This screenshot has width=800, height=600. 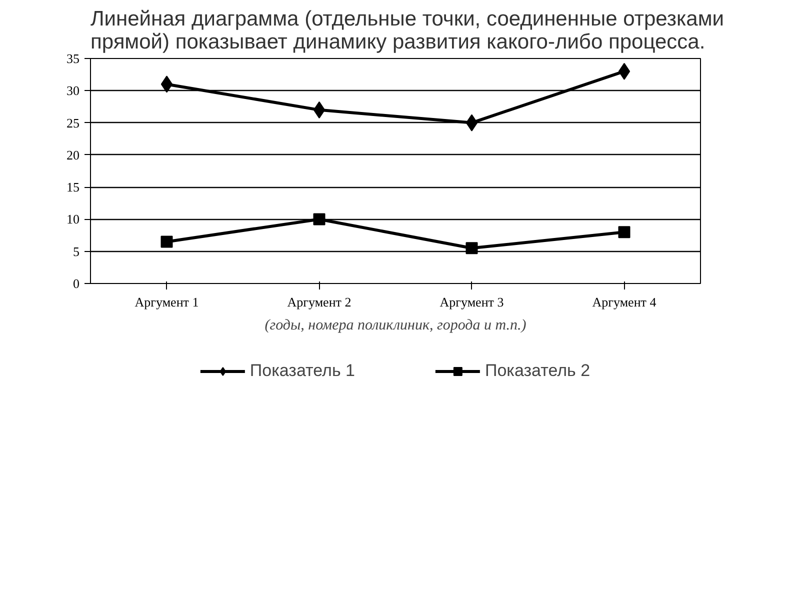 What do you see at coordinates (73, 219) in the screenshot?
I see `y-tick-label: 10` at bounding box center [73, 219].